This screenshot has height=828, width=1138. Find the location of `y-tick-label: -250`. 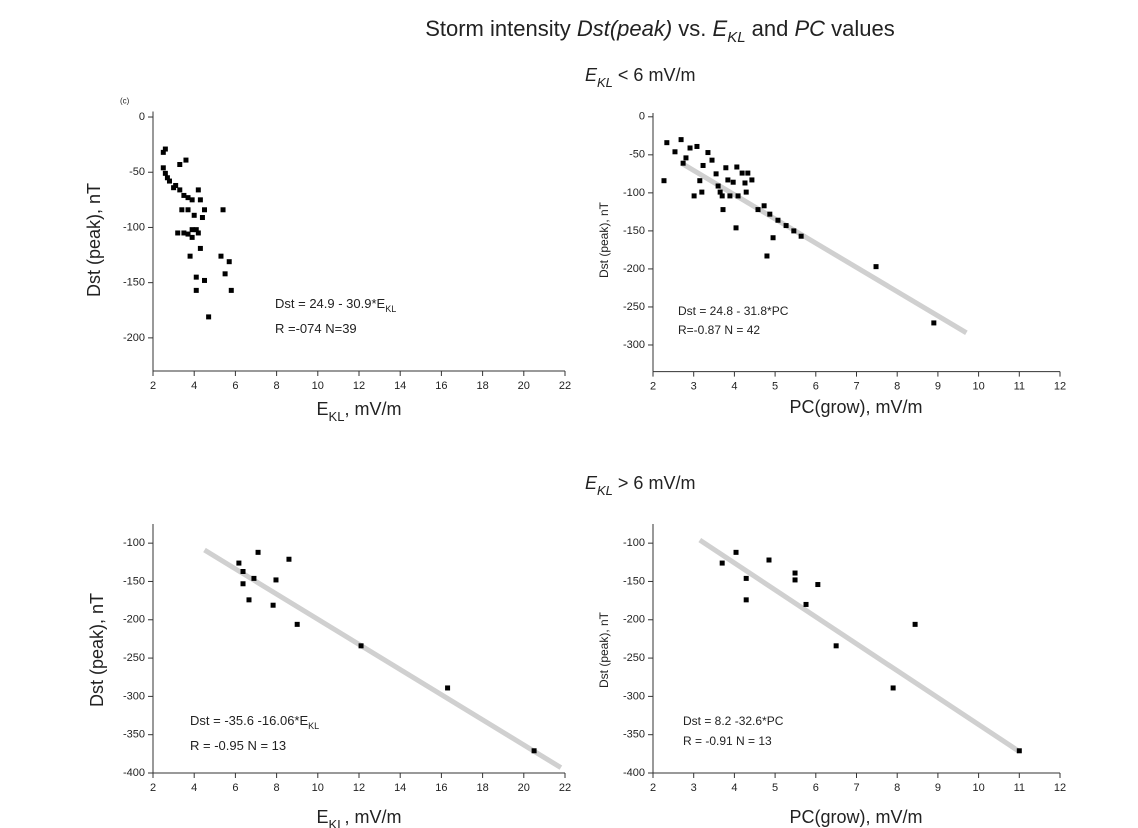

y-tick-label: -250 is located at coordinates (634, 307).